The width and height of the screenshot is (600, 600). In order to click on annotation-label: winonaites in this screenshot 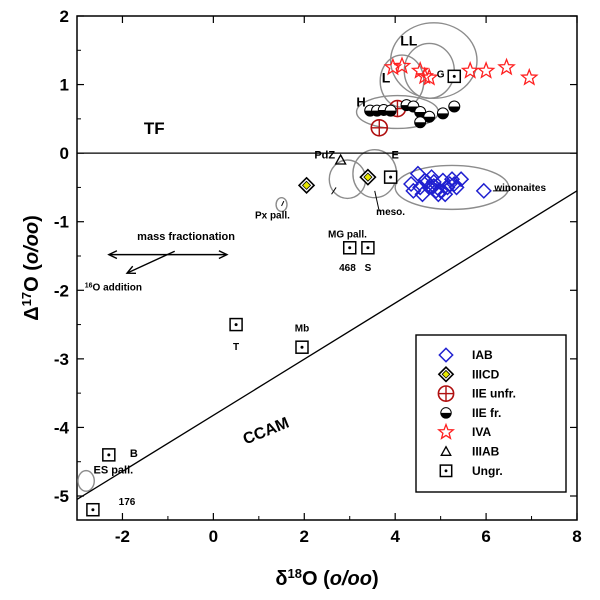, I will do `click(519, 188)`.